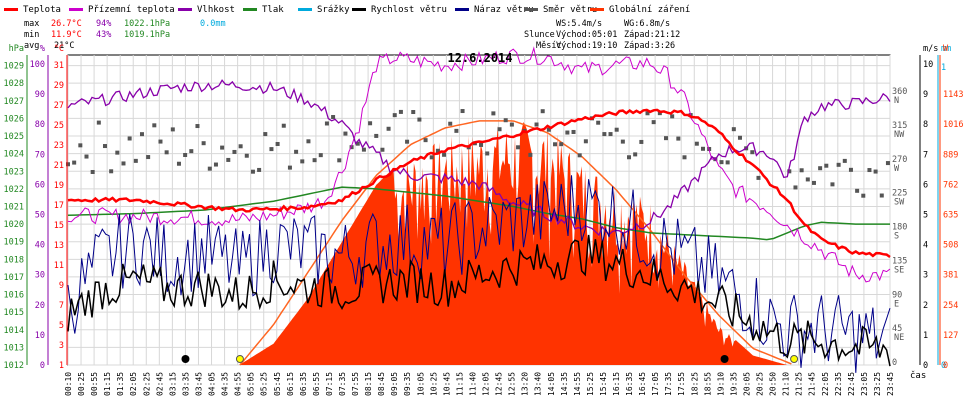  I want to click on axis-pct-tick: 30, so click(40, 276).